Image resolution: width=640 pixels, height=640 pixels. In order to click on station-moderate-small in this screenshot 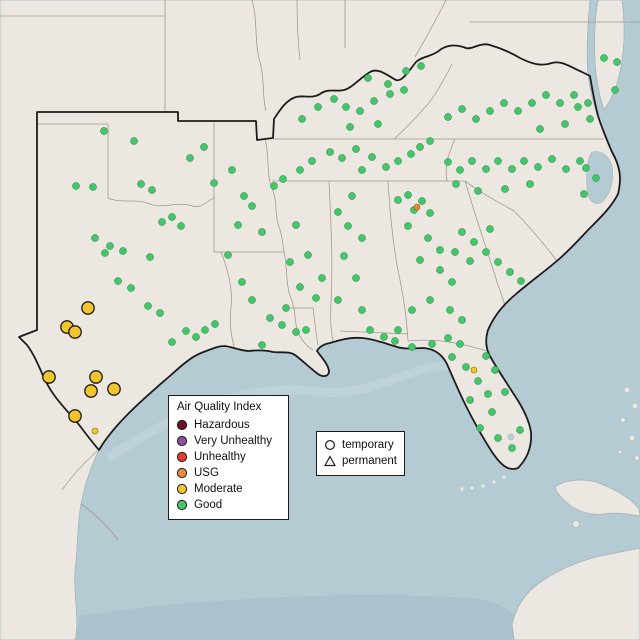, I will do `click(474, 370)`.